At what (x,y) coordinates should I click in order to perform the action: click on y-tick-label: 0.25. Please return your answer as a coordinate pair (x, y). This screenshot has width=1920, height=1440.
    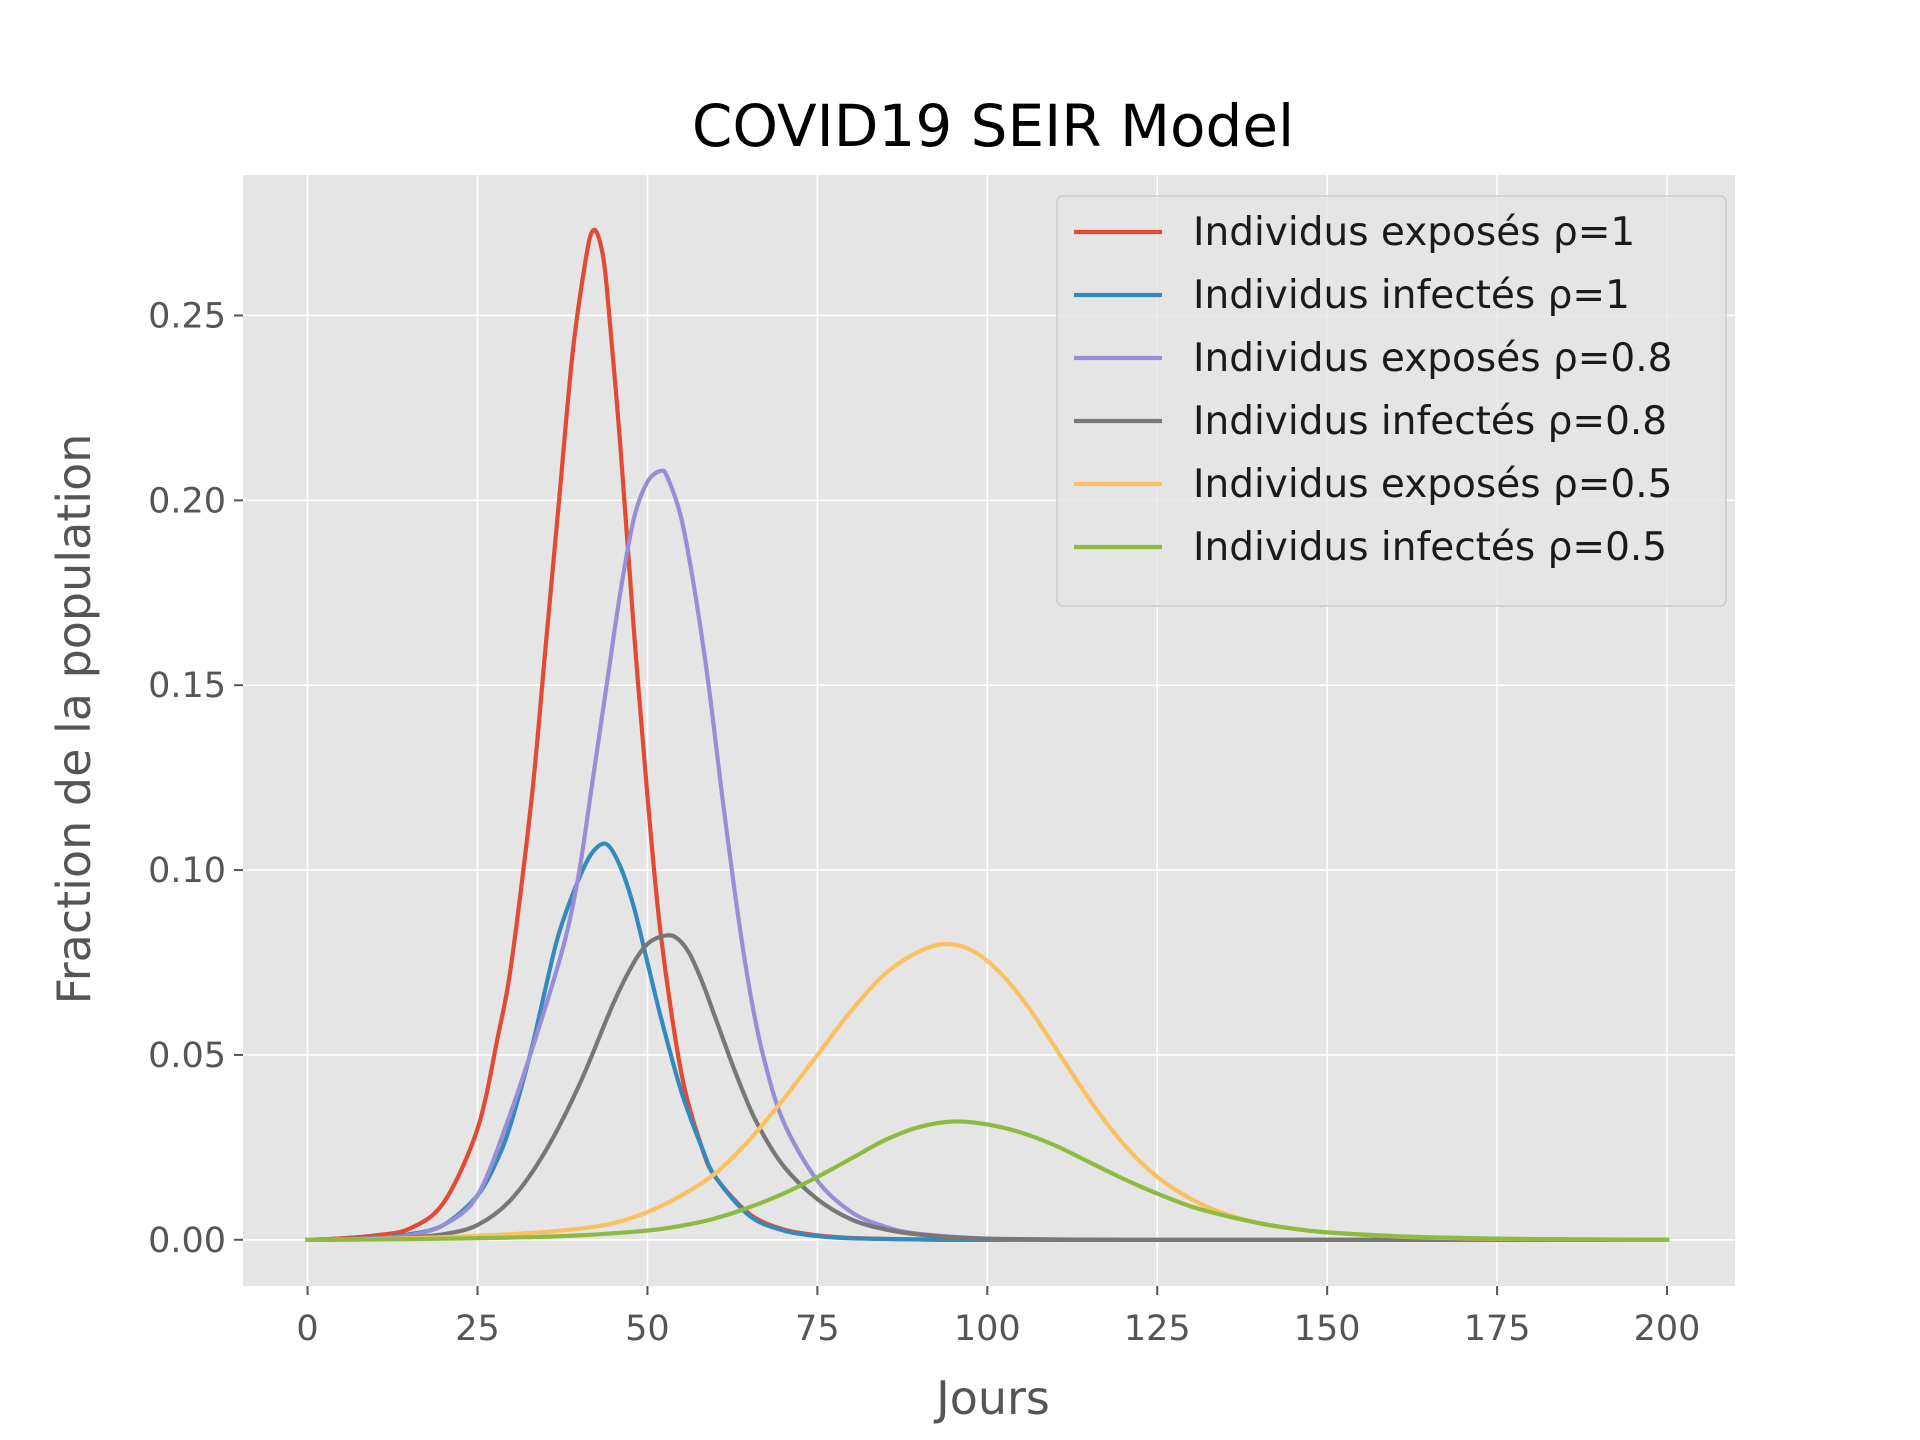
    Looking at the image, I should click on (187, 316).